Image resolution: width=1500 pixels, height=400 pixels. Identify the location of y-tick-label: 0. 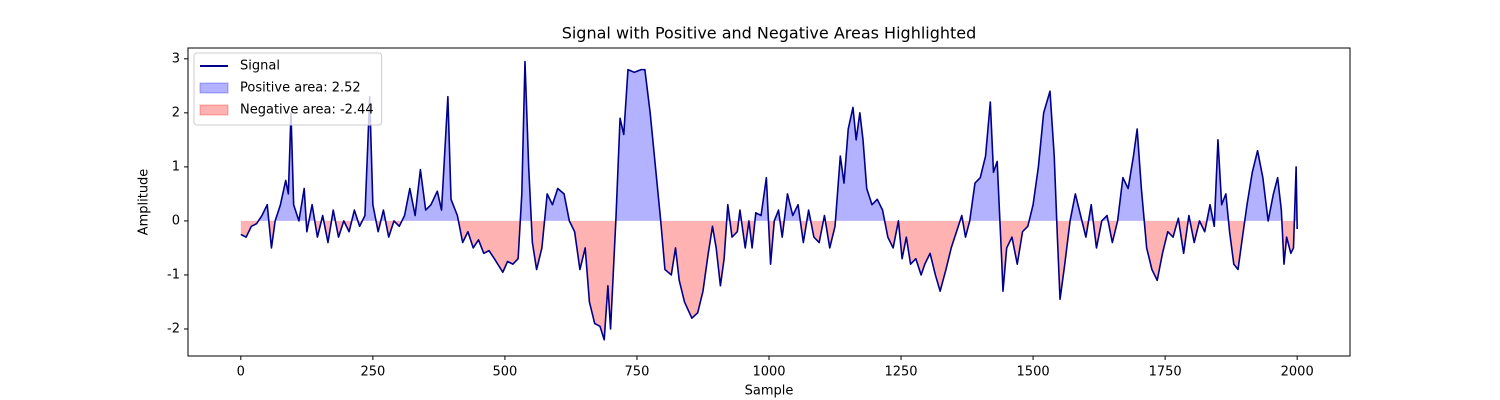
(176, 220).